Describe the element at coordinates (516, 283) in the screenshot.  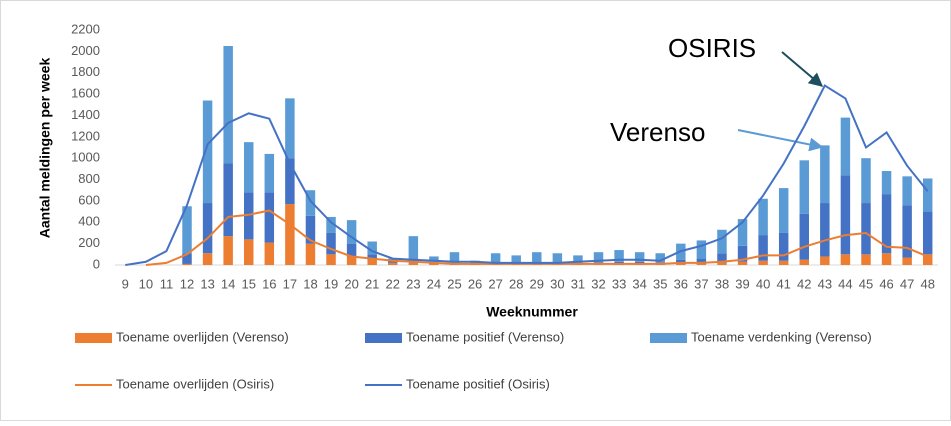
I see `x-tick-label: 28` at that location.